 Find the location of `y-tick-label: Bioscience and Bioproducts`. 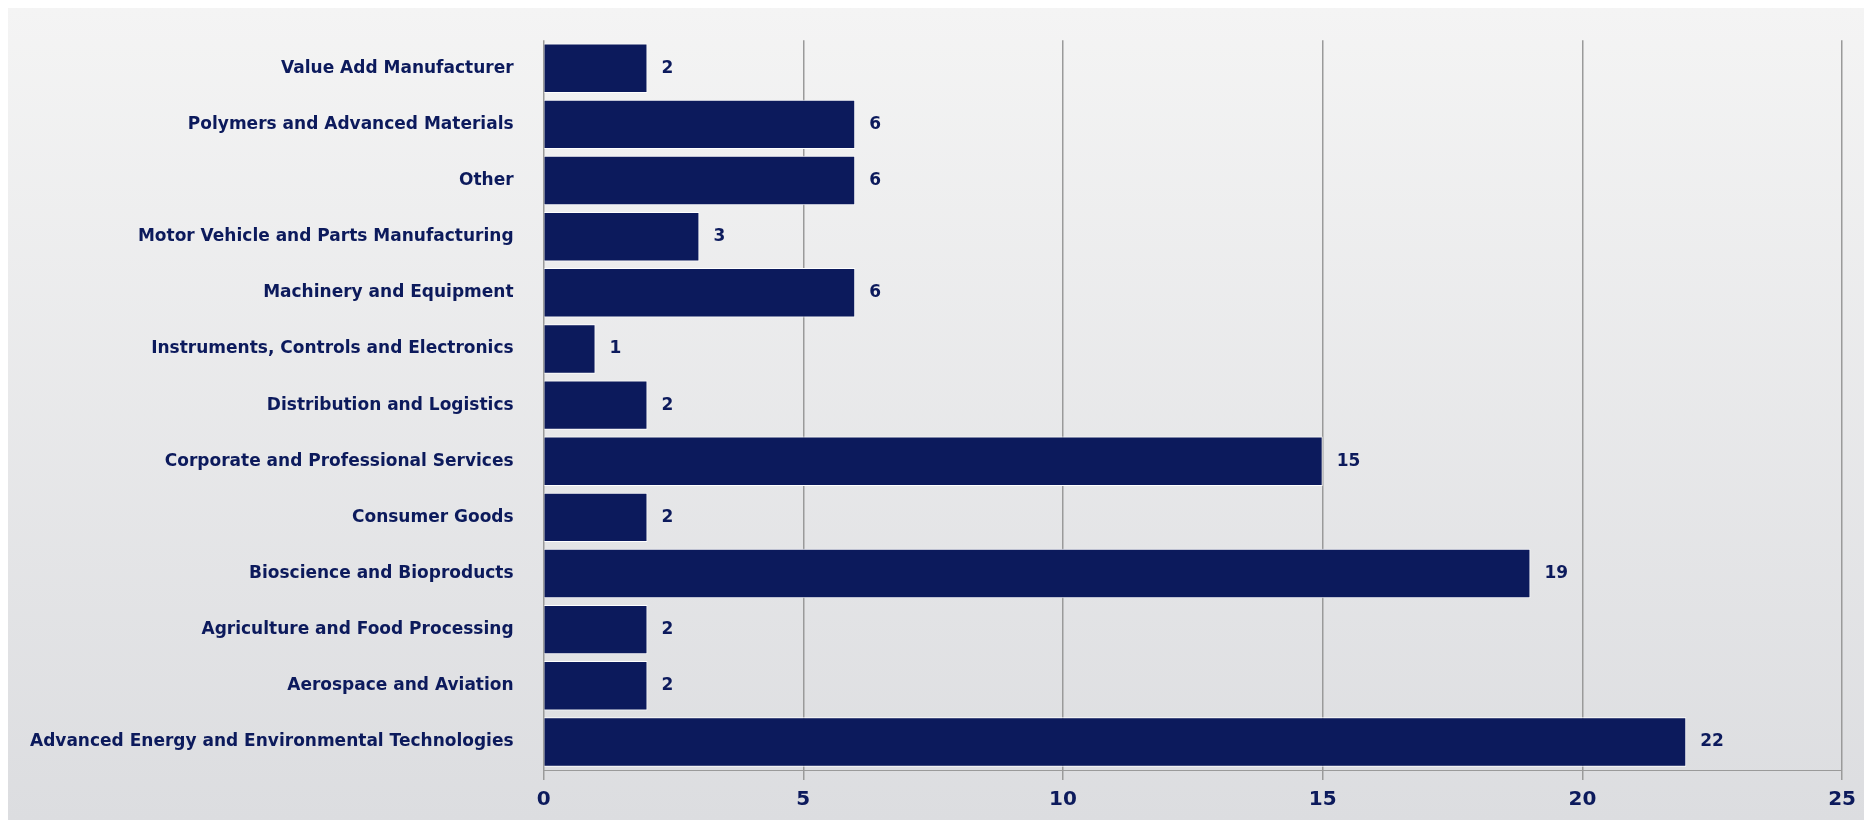

y-tick-label: Bioscience and Bioproducts is located at coordinates (381, 571).